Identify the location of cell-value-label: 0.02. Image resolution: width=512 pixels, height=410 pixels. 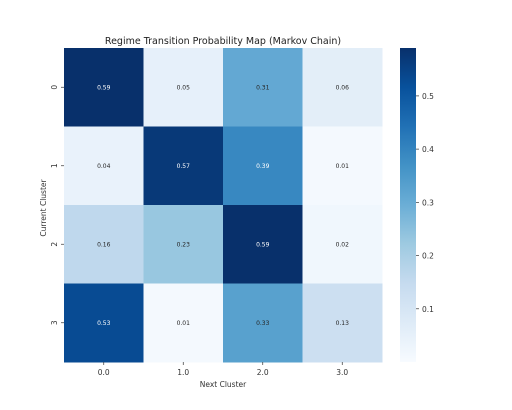
(343, 244).